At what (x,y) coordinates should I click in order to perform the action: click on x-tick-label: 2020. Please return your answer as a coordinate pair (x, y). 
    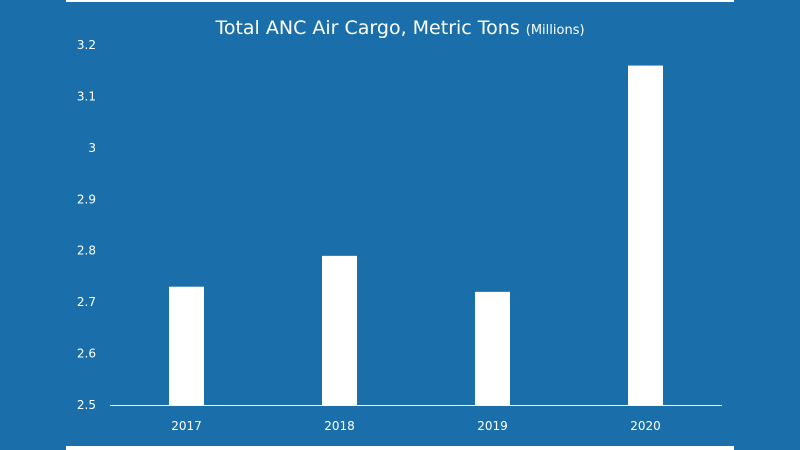
    Looking at the image, I should click on (645, 426).